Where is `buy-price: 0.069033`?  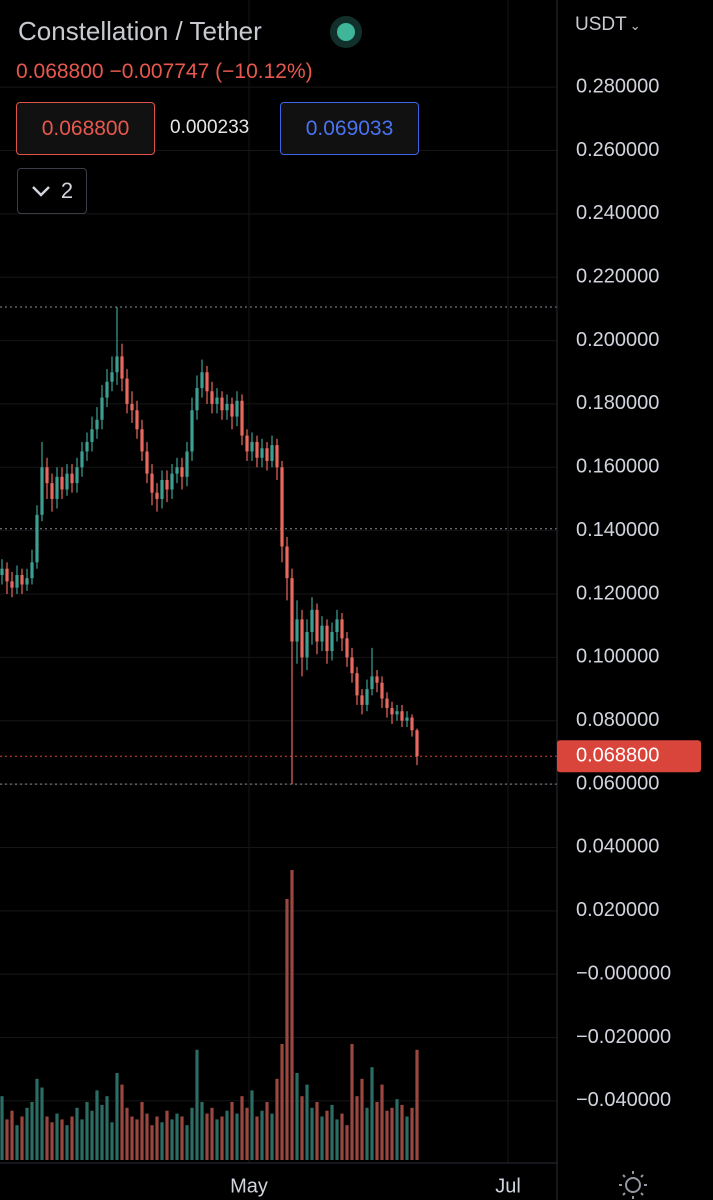
buy-price: 0.069033 is located at coordinates (349, 128).